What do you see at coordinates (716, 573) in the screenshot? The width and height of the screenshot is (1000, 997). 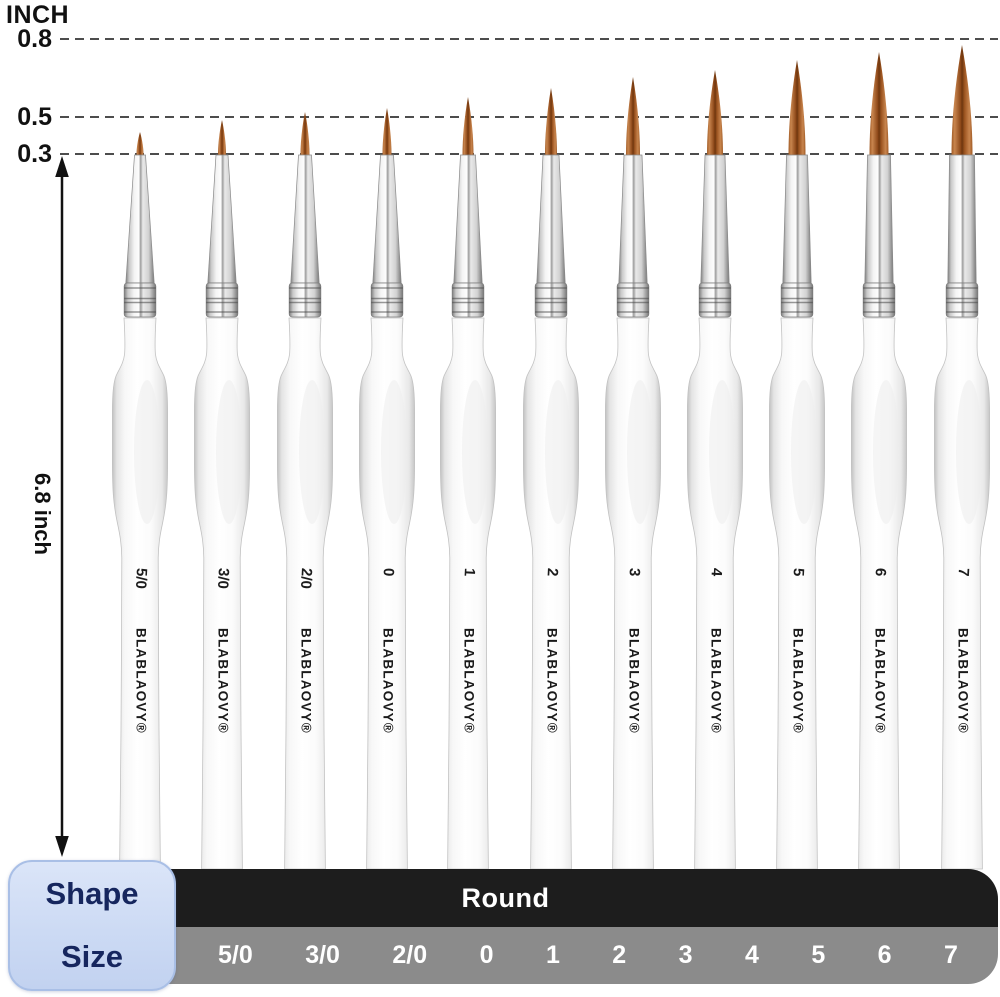 I see `brush-size-label: 4` at bounding box center [716, 573].